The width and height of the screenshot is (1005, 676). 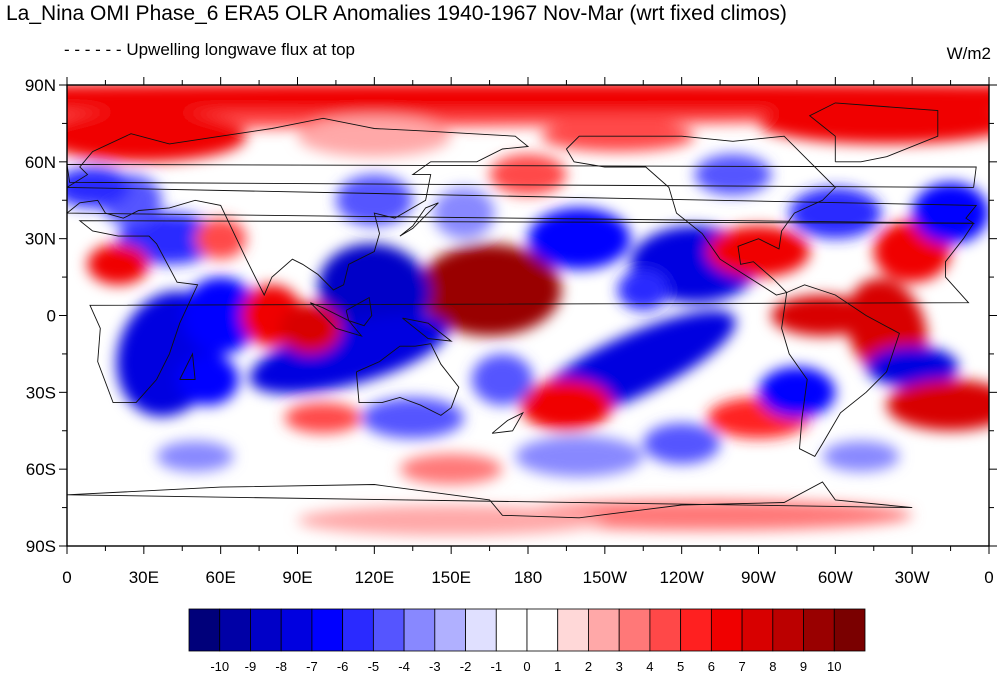 What do you see at coordinates (221, 577) in the screenshot?
I see `lon-tick-label: 60E` at bounding box center [221, 577].